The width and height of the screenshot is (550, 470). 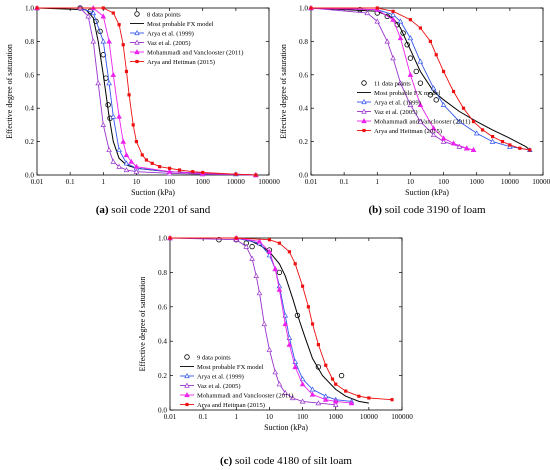 What do you see at coordinates (153, 210) in the screenshot?
I see `panel-caption: (a) soil code 2201 of sand` at bounding box center [153, 210].